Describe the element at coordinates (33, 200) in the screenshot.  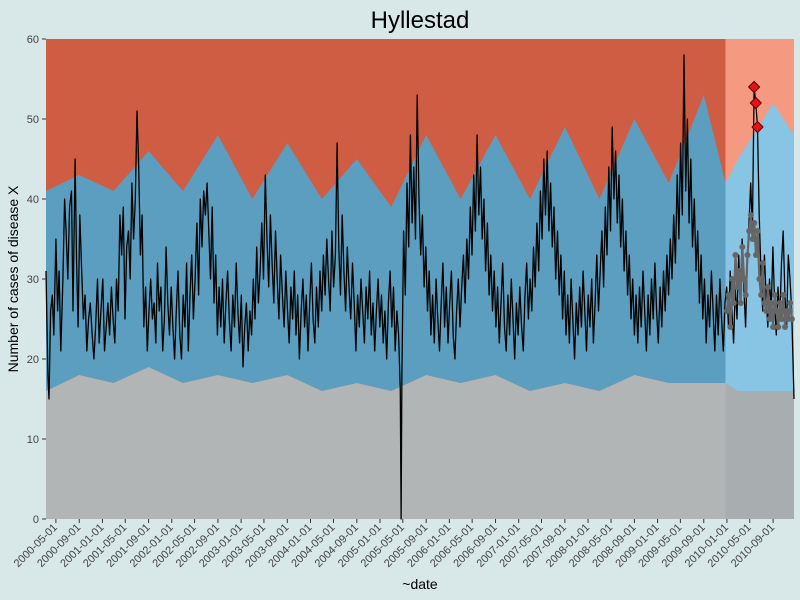
I see `y-tick-label: 40` at that location.